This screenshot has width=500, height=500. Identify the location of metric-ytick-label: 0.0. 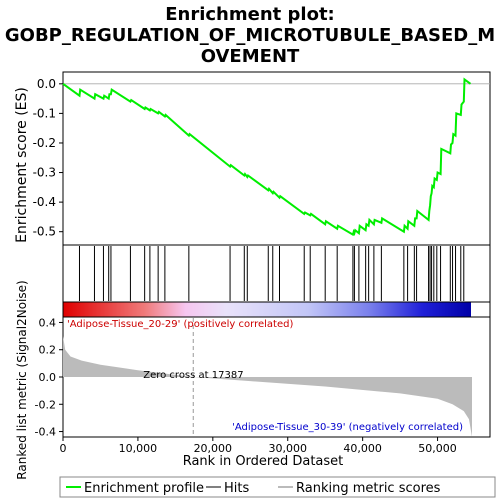
(48, 377).